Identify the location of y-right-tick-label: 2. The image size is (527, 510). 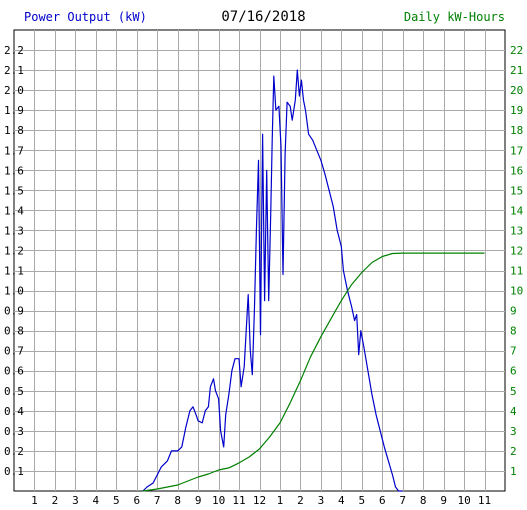
(513, 451).